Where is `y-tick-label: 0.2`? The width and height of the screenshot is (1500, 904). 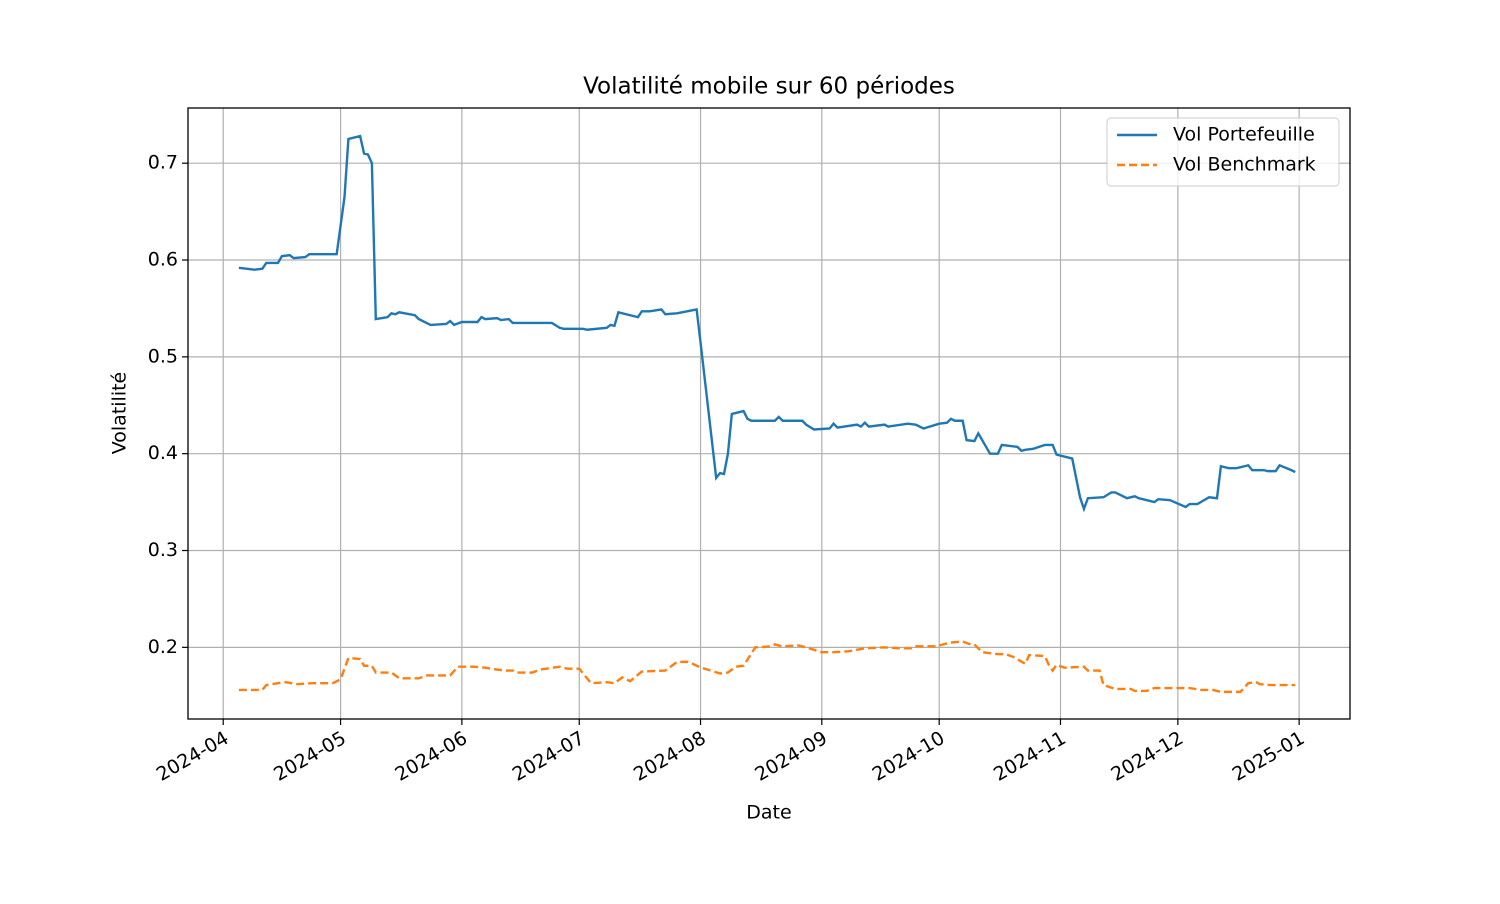
y-tick-label: 0.2 is located at coordinates (163, 647).